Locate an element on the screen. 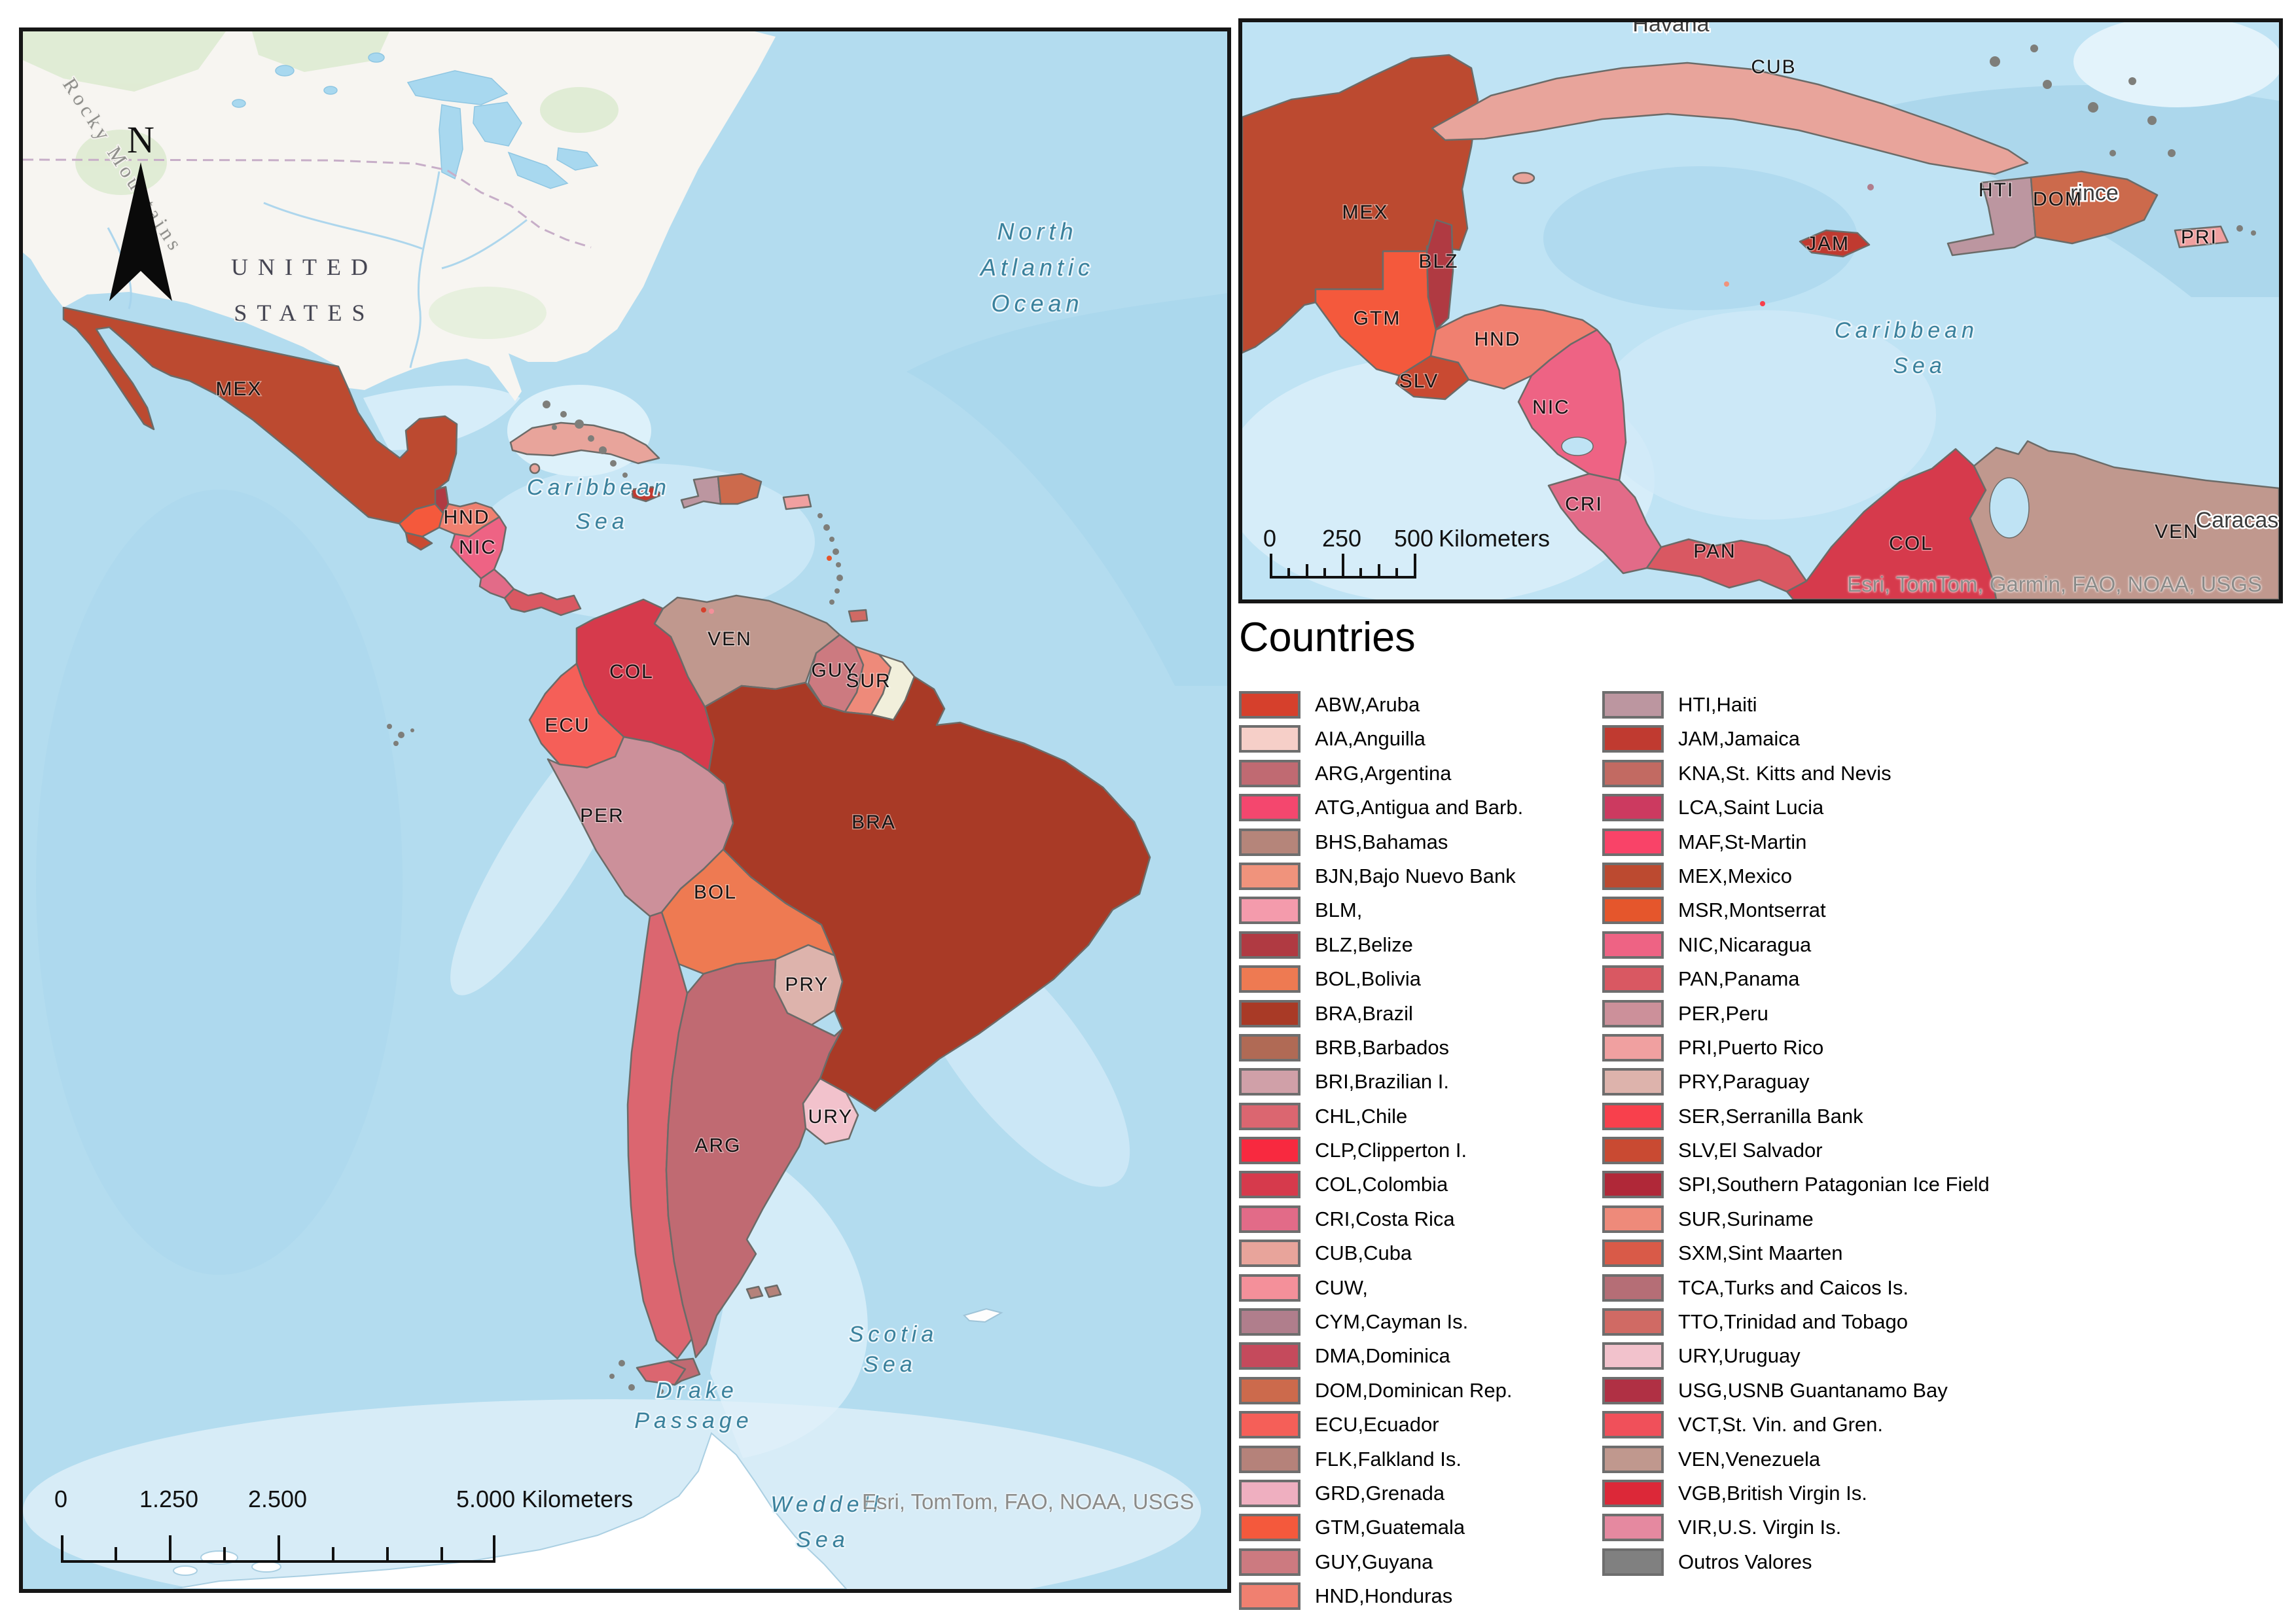  legend-item-label: CUB,Cuba is located at coordinates (1363, 1253).